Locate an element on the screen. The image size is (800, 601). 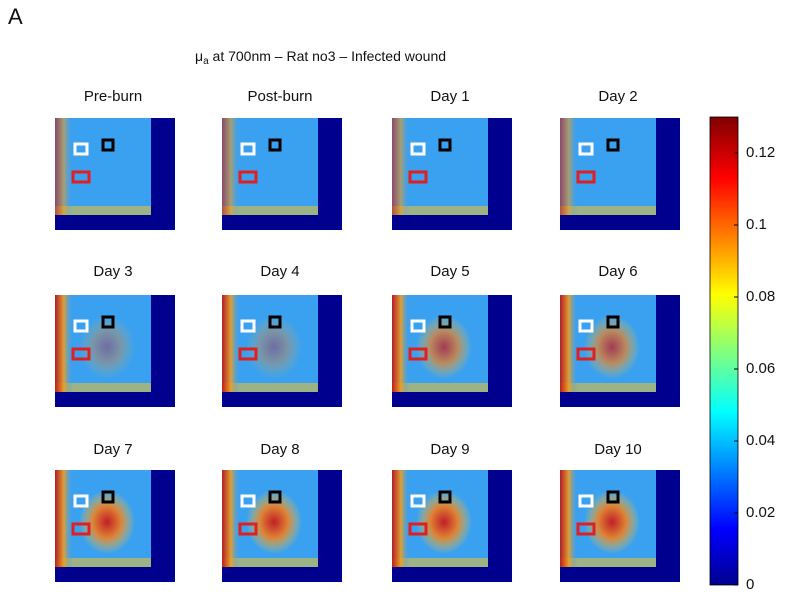
panel-title: Day 2 is located at coordinates (617, 96).